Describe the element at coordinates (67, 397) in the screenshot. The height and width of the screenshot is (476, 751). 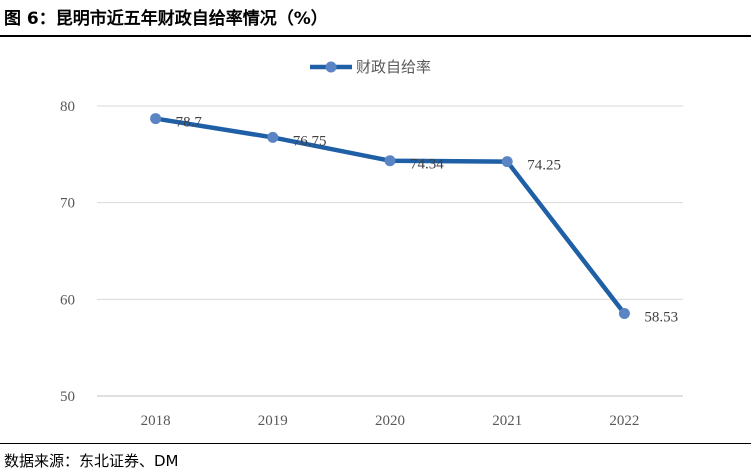
I see `y-tick-label: 50` at that location.